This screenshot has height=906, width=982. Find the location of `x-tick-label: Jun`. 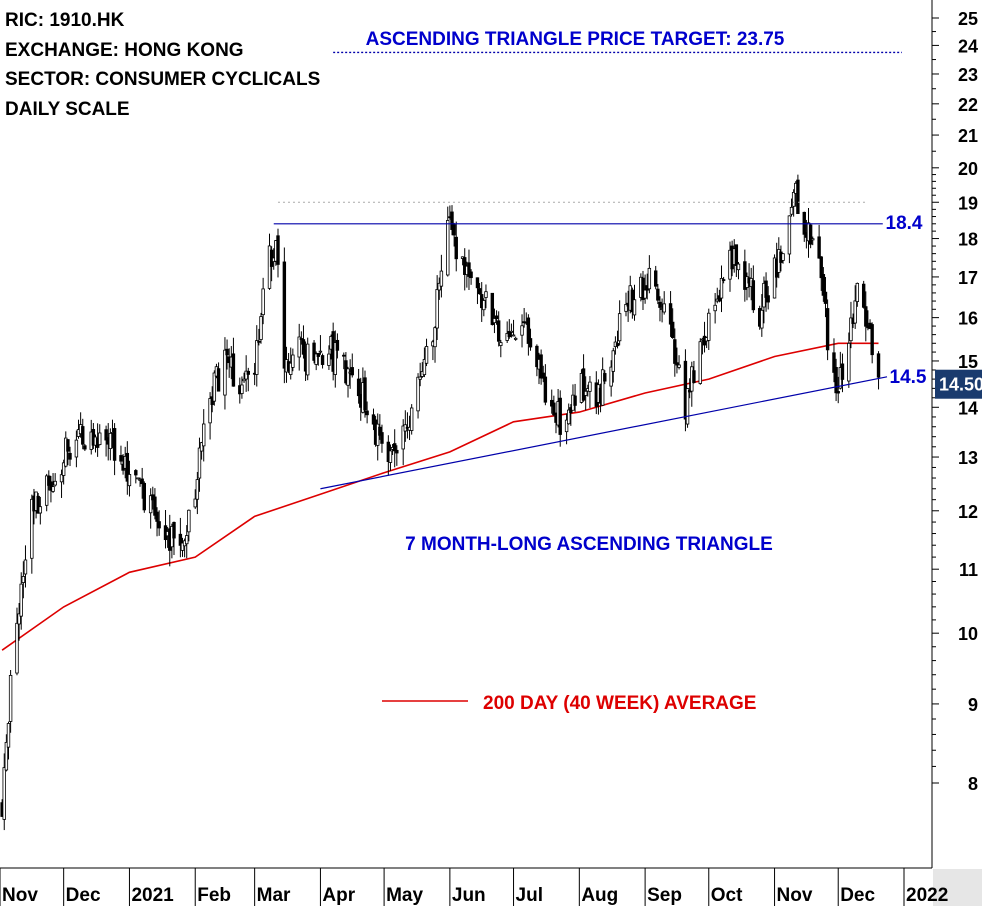

x-tick-label: Jun is located at coordinates (469, 895).